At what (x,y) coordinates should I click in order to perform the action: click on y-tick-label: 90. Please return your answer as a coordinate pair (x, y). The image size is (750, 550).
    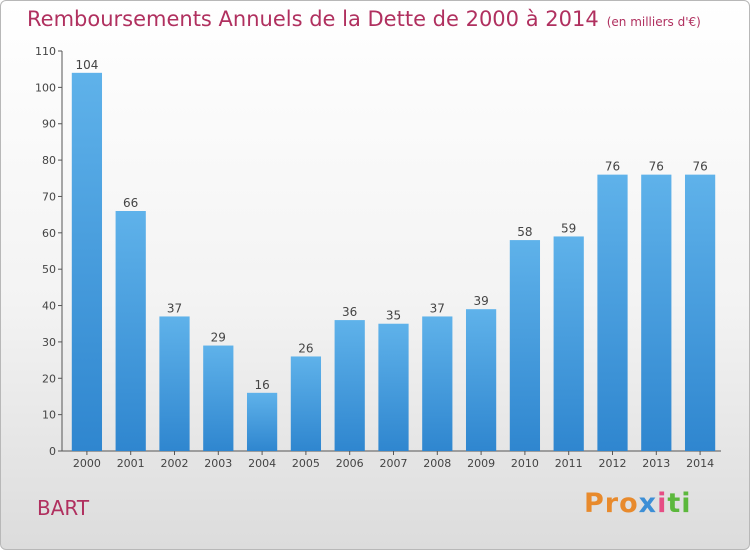
    Looking at the image, I should click on (49, 124).